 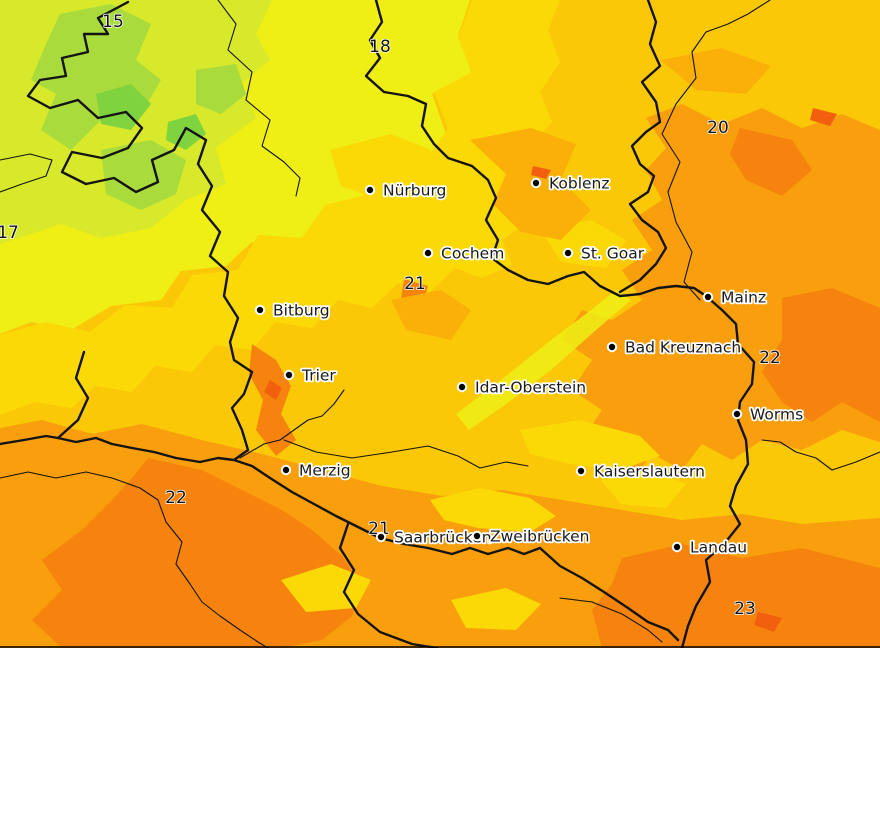 I want to click on city-marker: Koblenz, so click(x=570, y=183).